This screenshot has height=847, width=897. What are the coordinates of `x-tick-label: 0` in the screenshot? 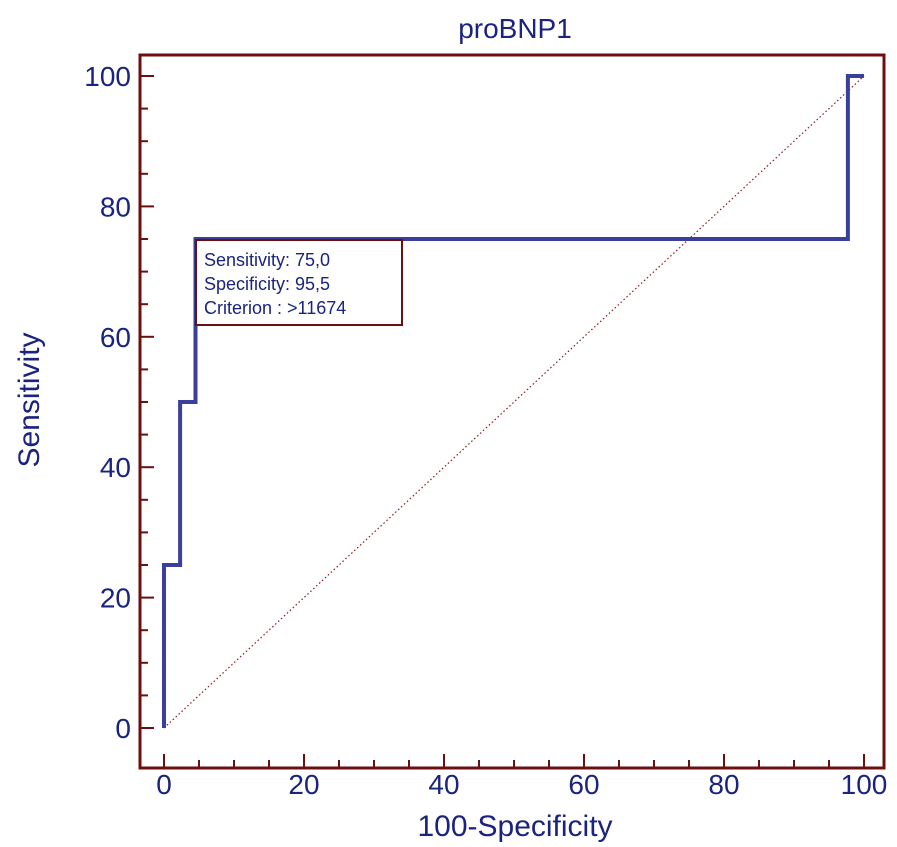 It's located at (164, 784).